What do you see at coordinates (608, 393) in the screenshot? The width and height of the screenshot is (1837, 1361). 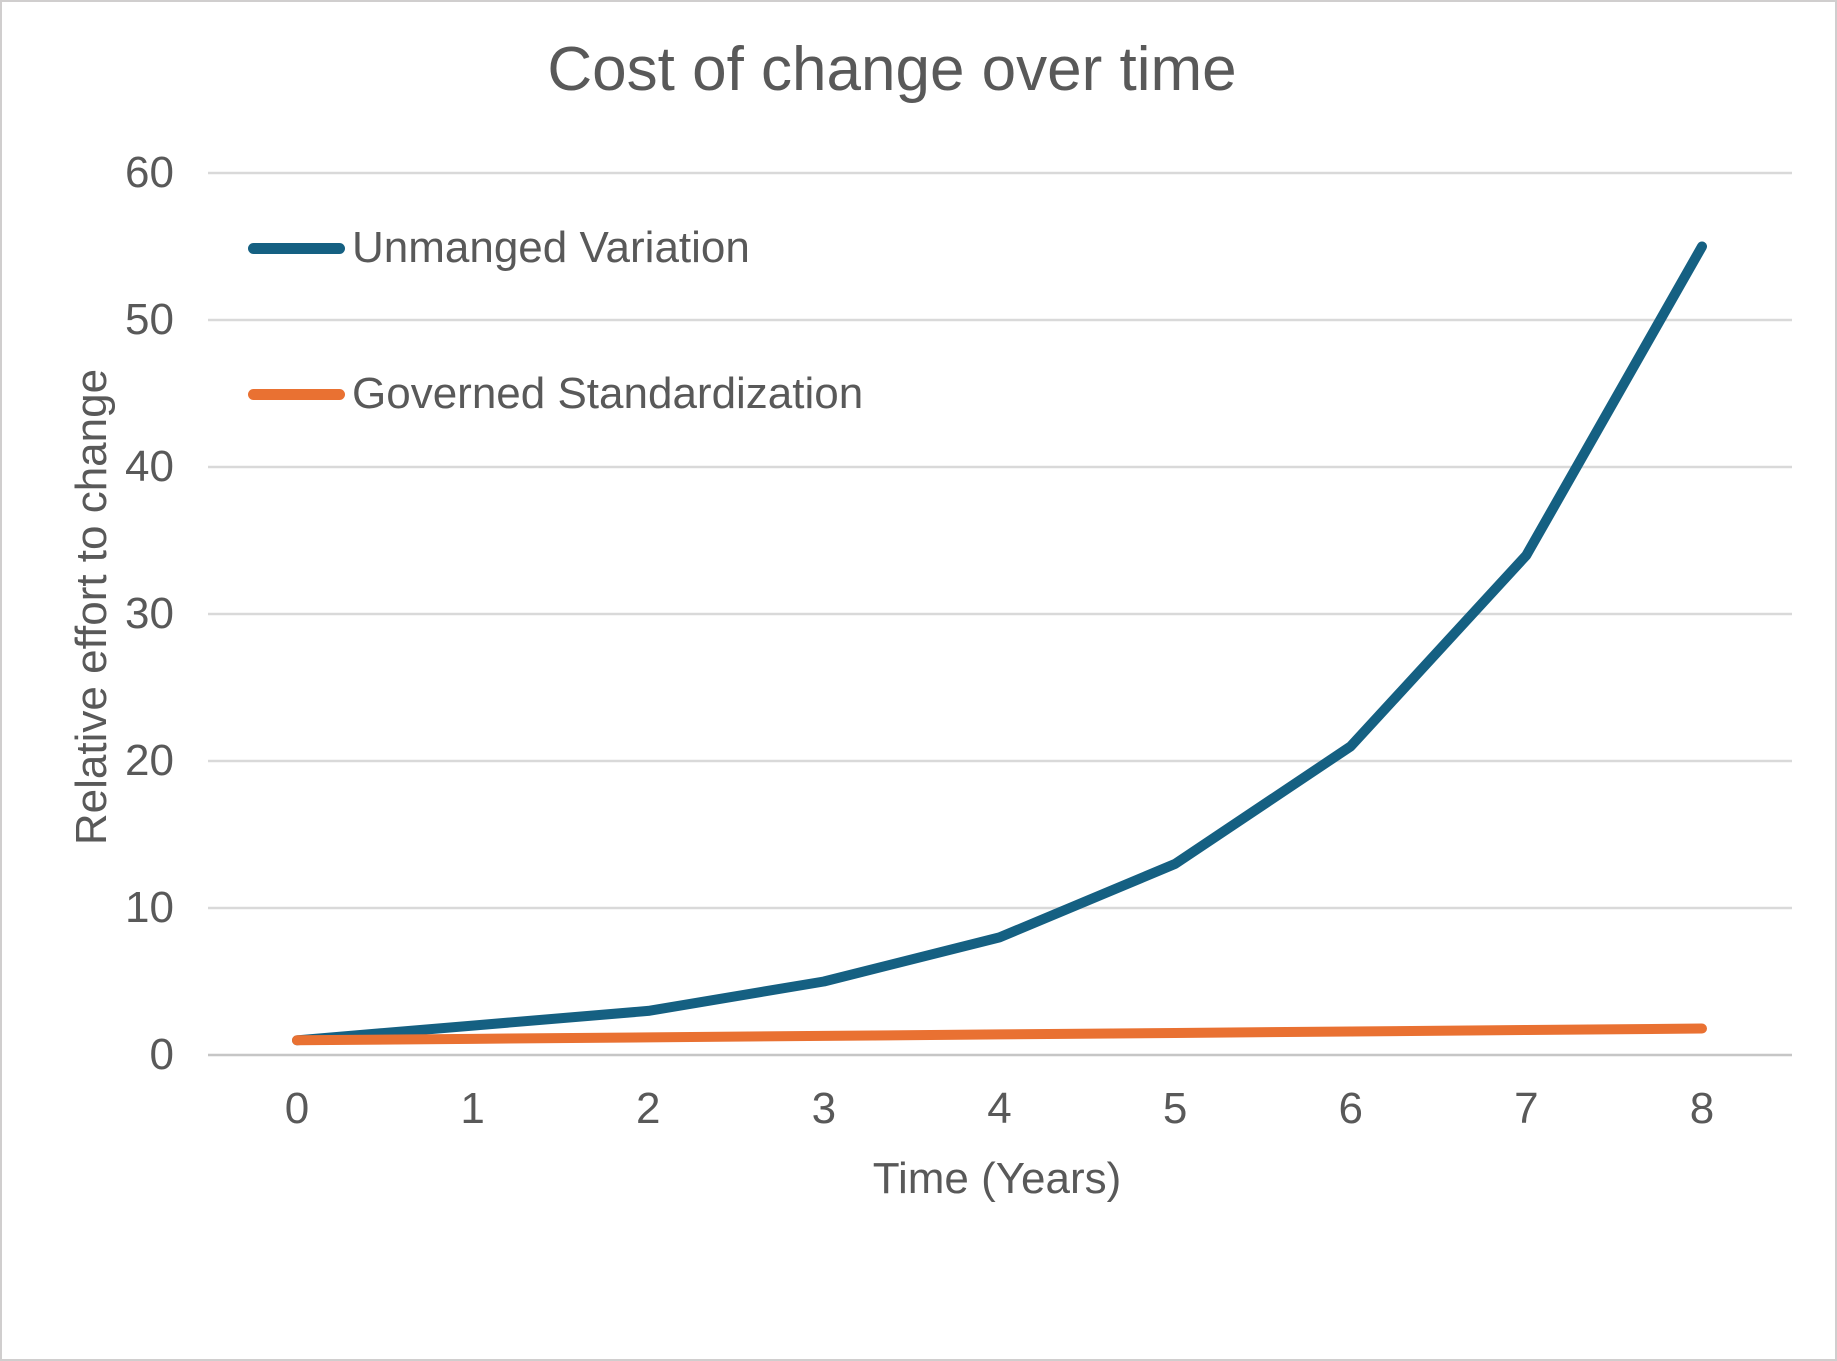 I see `legend-label-governed-standardization: Governed Standardization` at bounding box center [608, 393].